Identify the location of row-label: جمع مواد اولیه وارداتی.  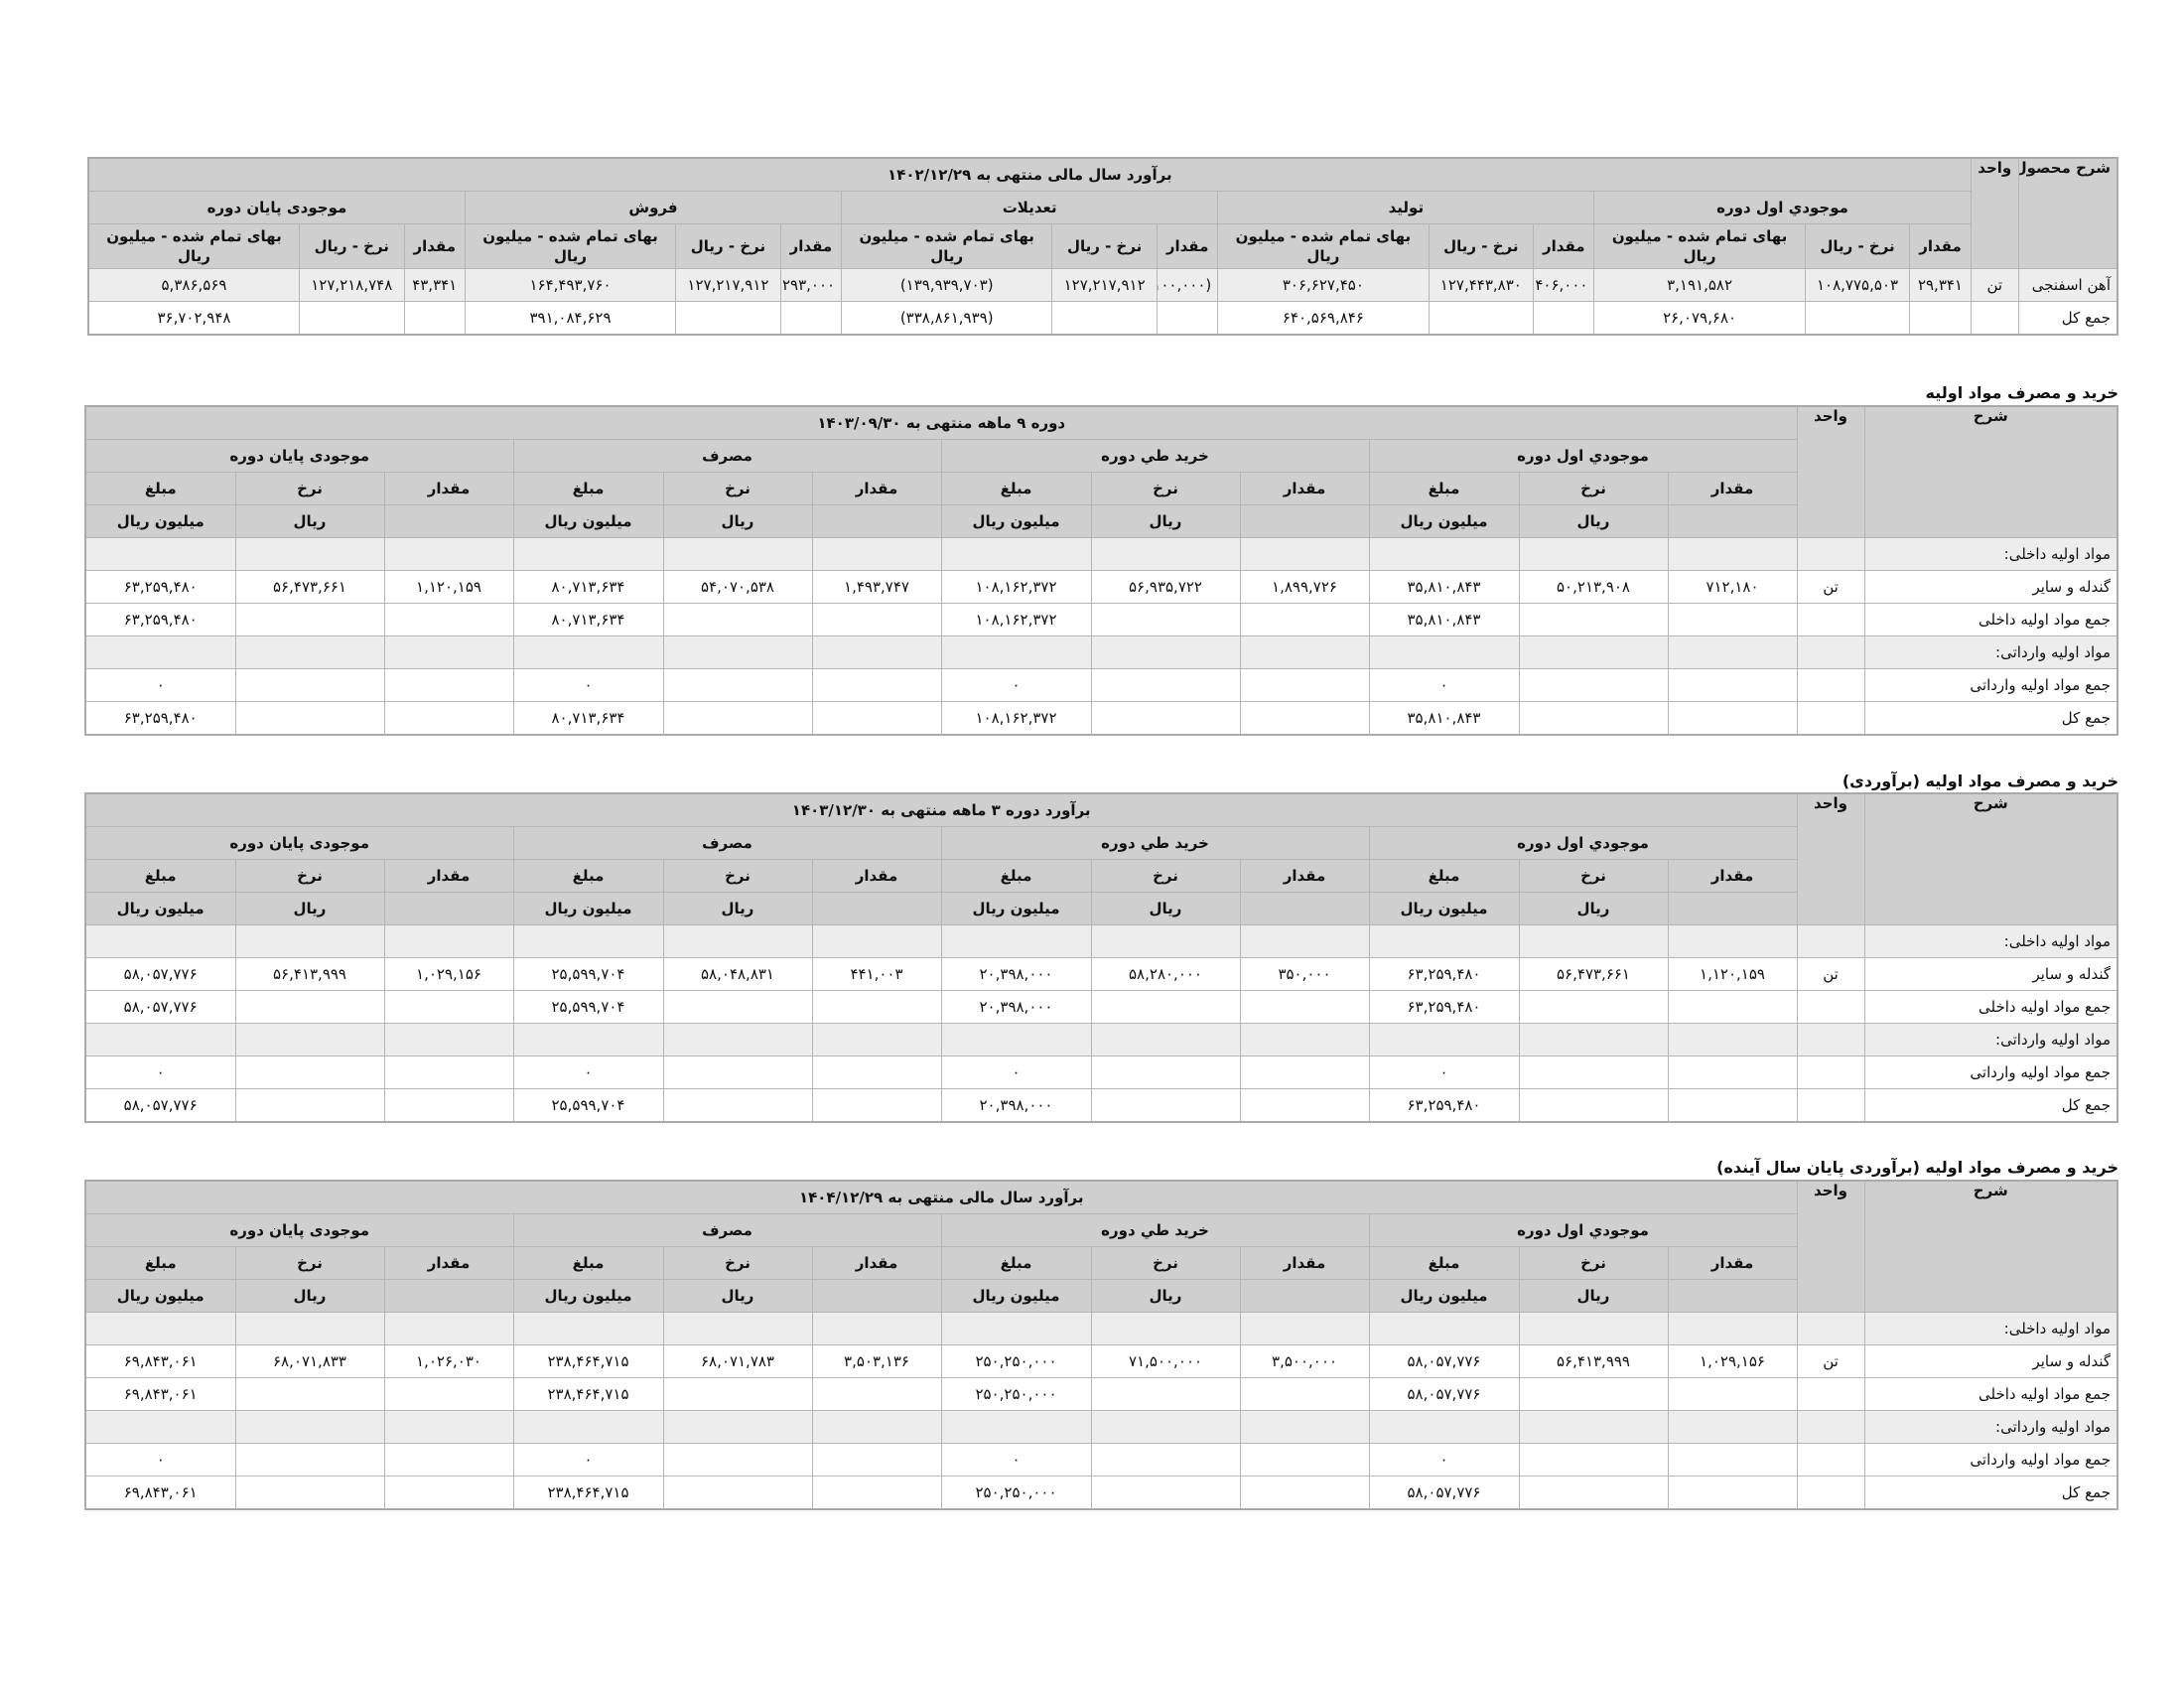
(1990, 1072).